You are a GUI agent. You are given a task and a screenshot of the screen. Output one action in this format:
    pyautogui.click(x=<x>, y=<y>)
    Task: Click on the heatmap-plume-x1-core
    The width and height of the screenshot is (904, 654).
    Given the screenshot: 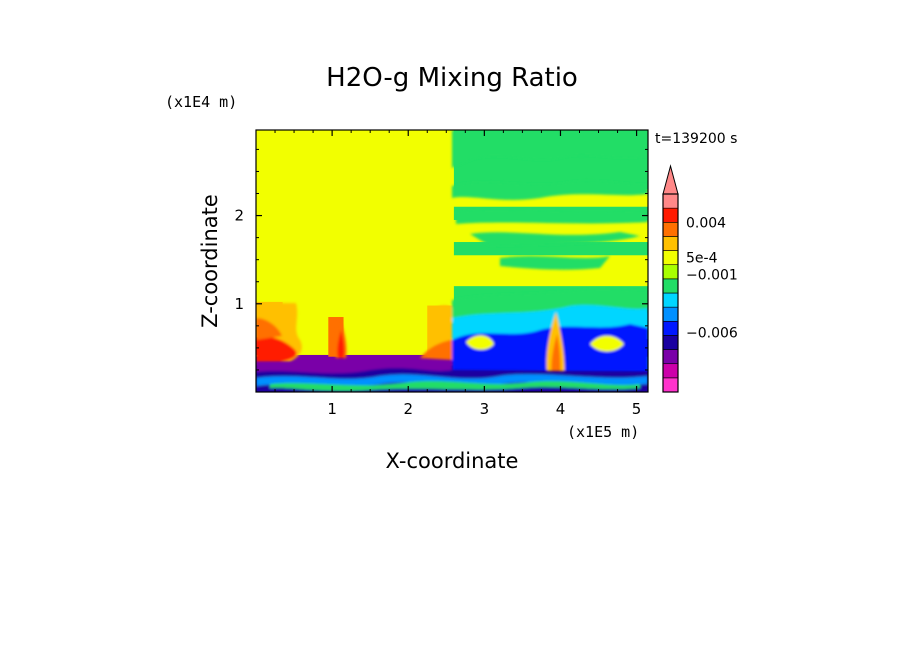 What is the action you would take?
    pyautogui.click(x=341, y=344)
    